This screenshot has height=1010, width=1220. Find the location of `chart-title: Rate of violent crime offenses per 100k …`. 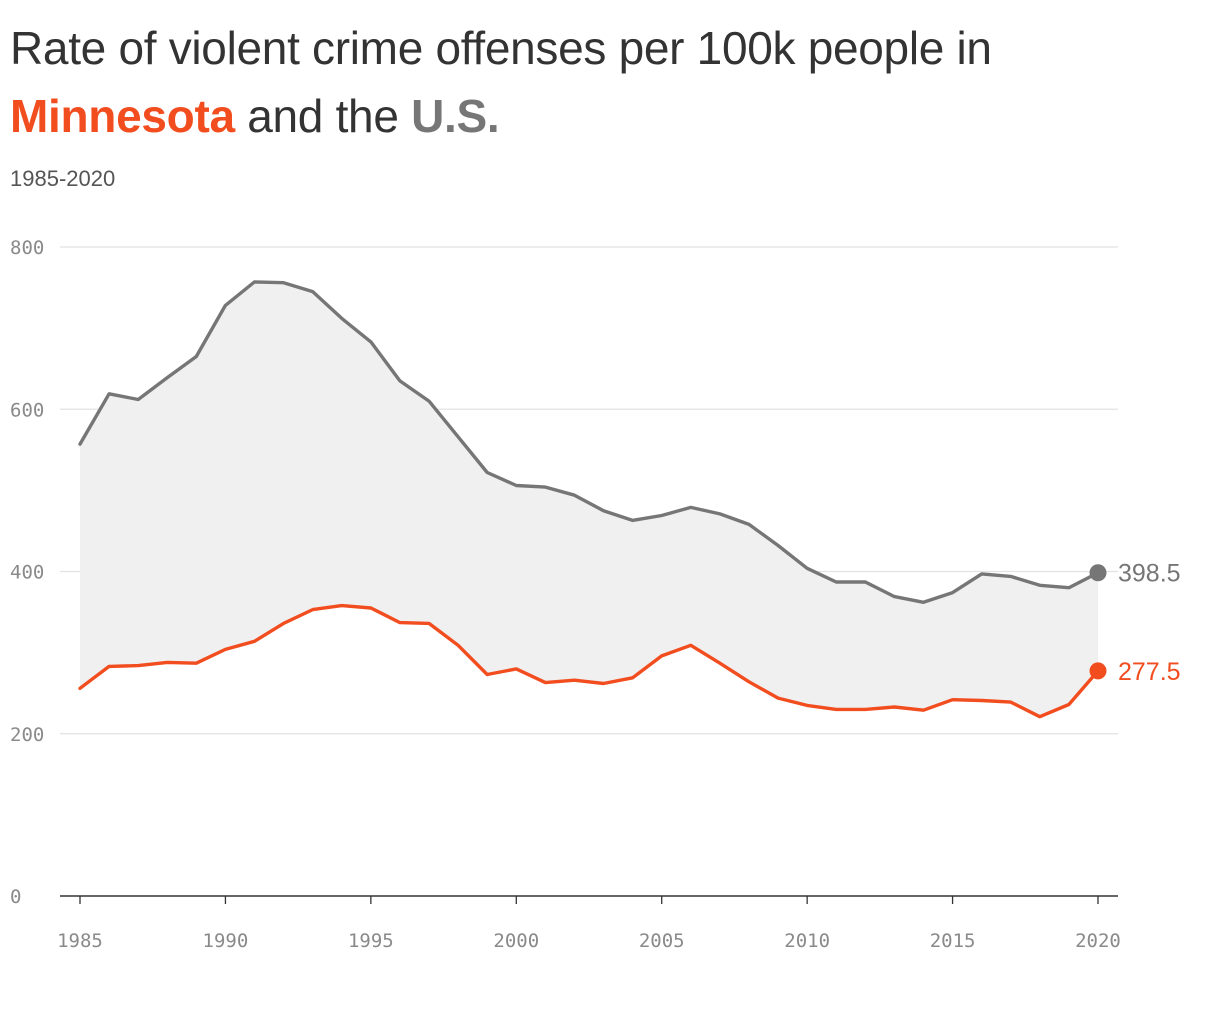

chart-title: Rate of violent crime offenses per 100k … is located at coordinates (610, 82).